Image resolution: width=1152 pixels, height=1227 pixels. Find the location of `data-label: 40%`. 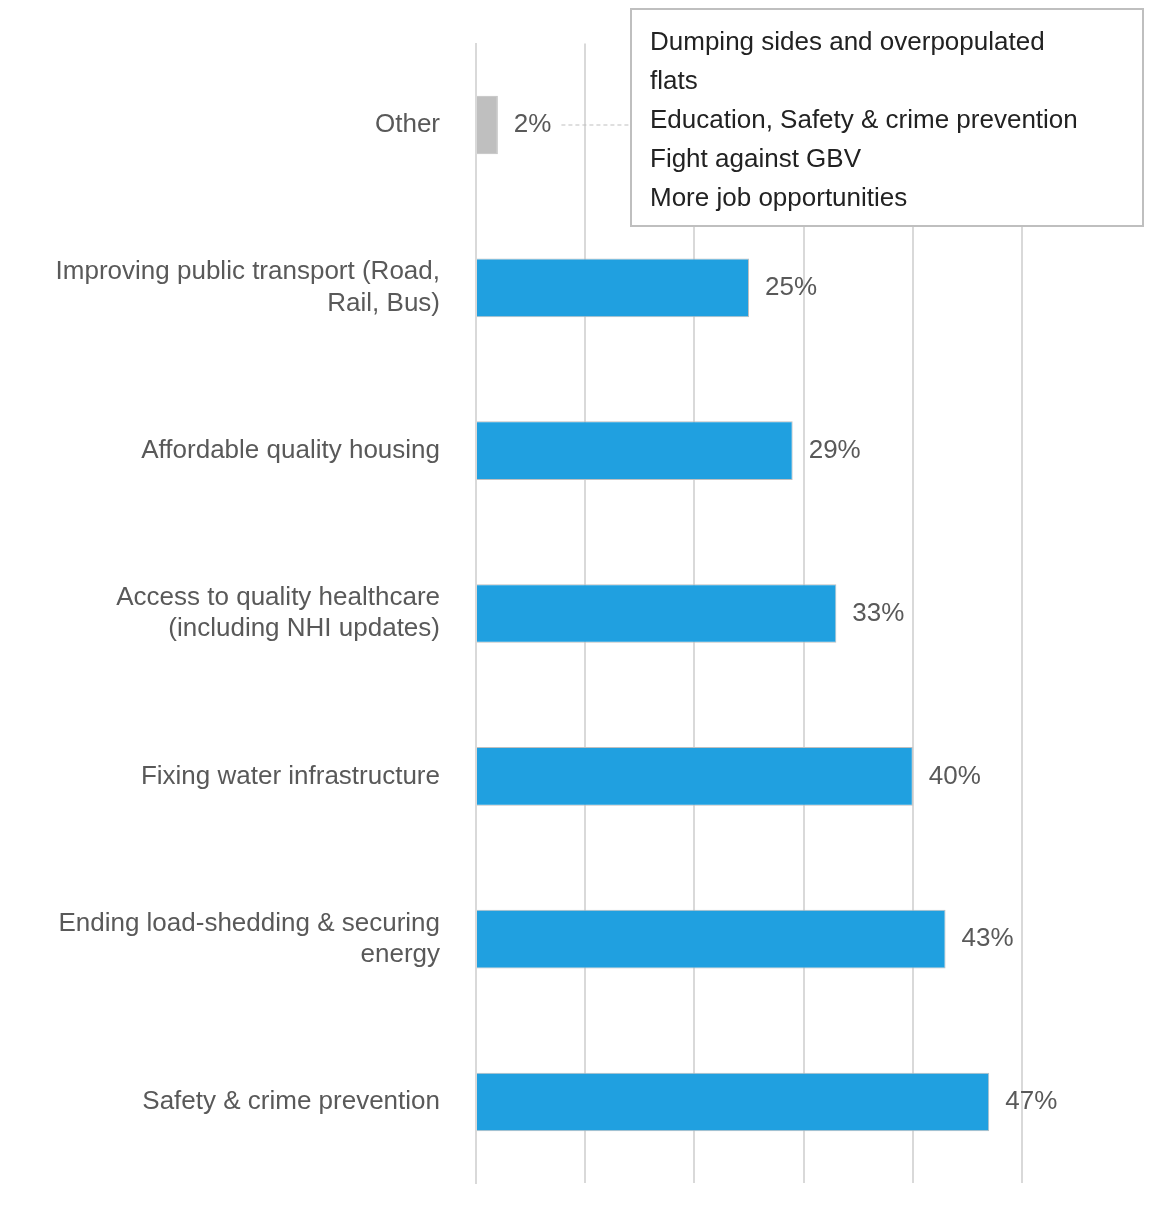

data-label: 40% is located at coordinates (954, 774).